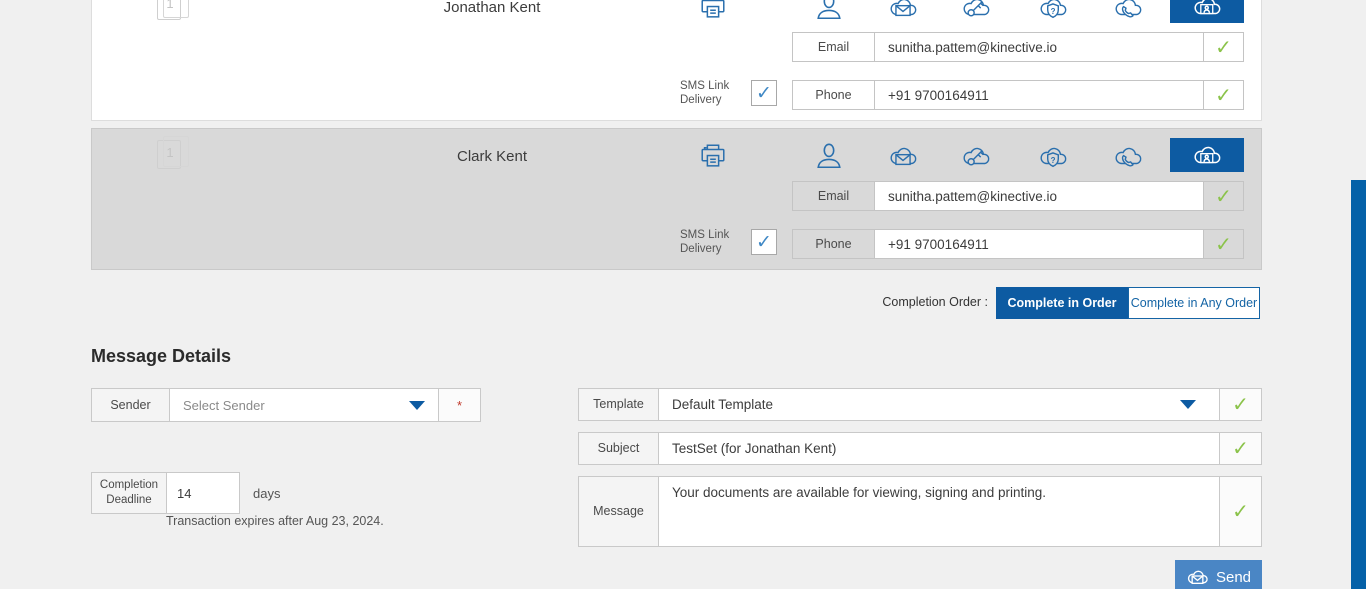 This screenshot has width=1366, height=589. I want to click on vertical-scrollbar, so click(1358, 384).